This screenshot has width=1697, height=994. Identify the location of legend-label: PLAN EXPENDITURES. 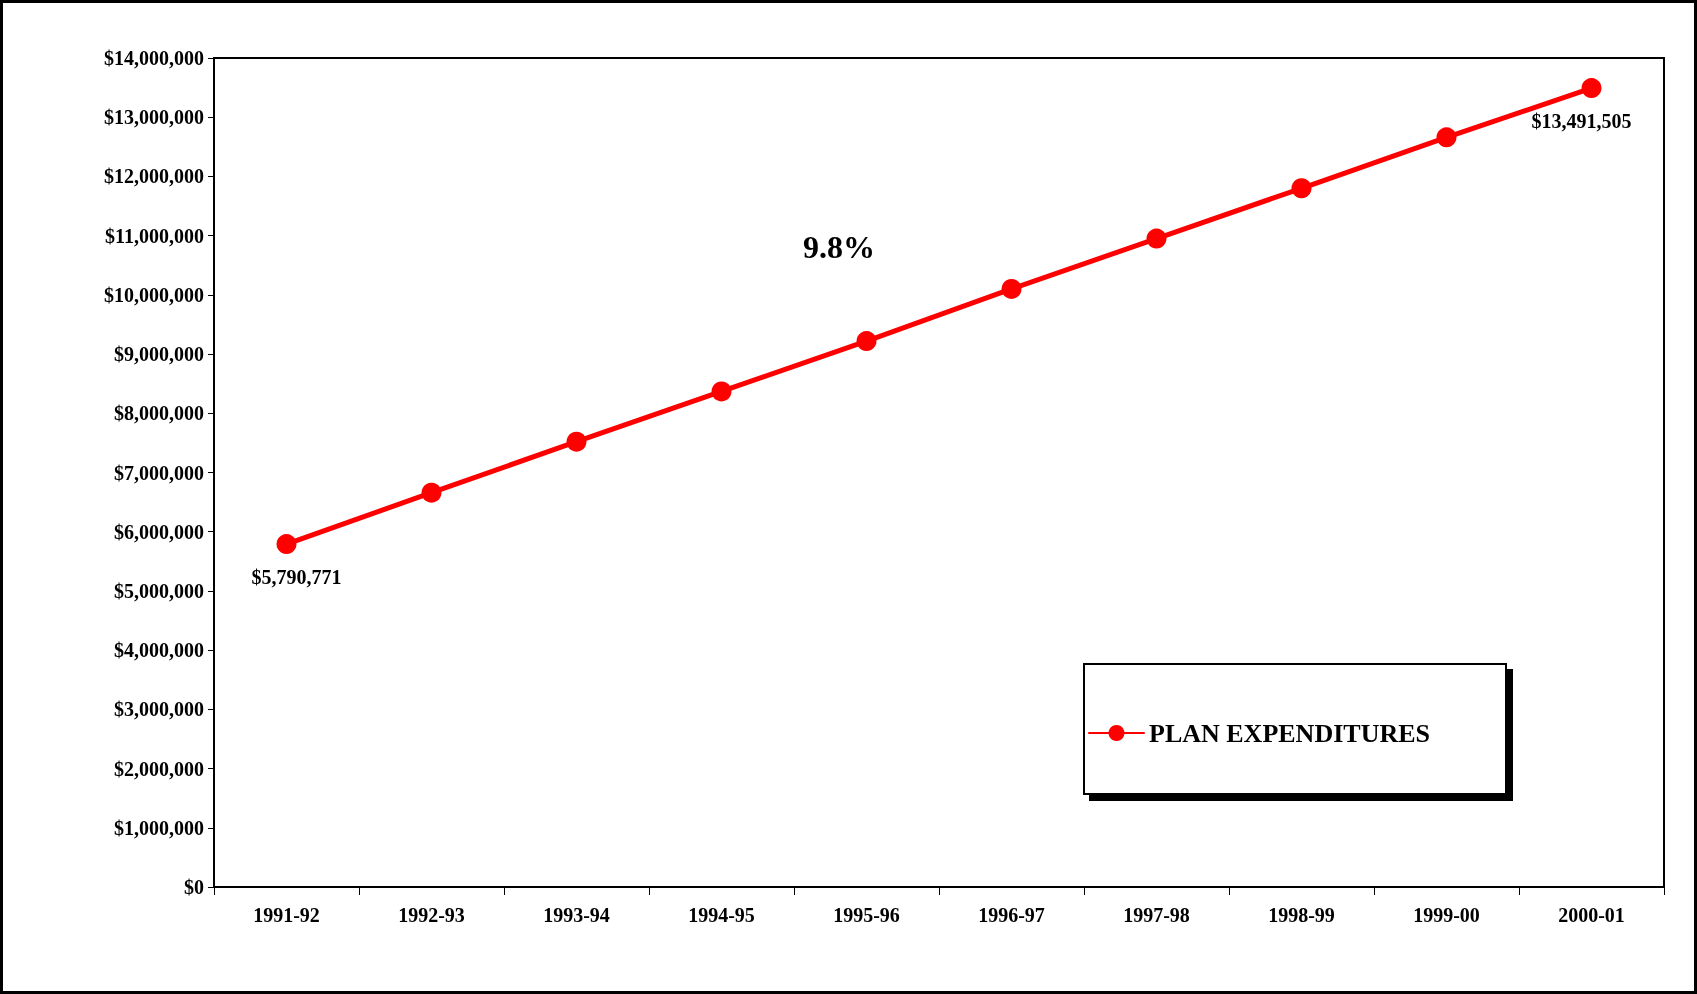
(1289, 733).